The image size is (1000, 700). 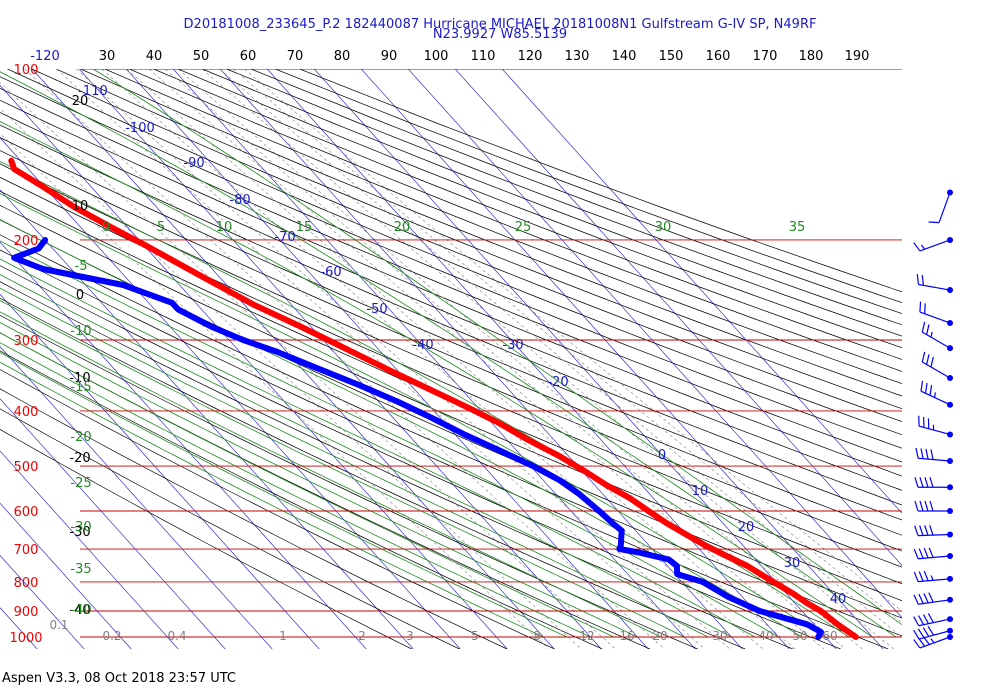 What do you see at coordinates (295, 56) in the screenshot?
I see `top-axis-tick-label: 70` at bounding box center [295, 56].